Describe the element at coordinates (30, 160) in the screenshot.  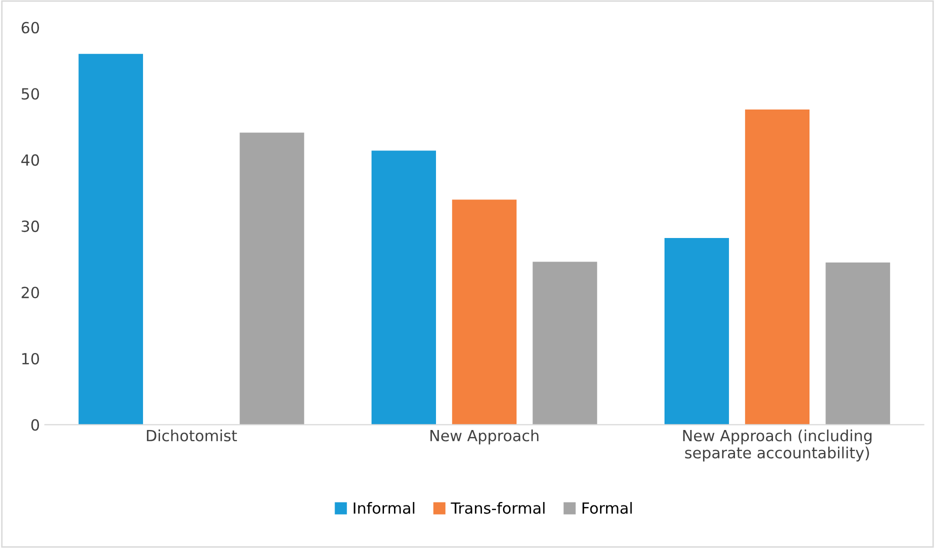
I see `y-tick-label: 40` at that location.